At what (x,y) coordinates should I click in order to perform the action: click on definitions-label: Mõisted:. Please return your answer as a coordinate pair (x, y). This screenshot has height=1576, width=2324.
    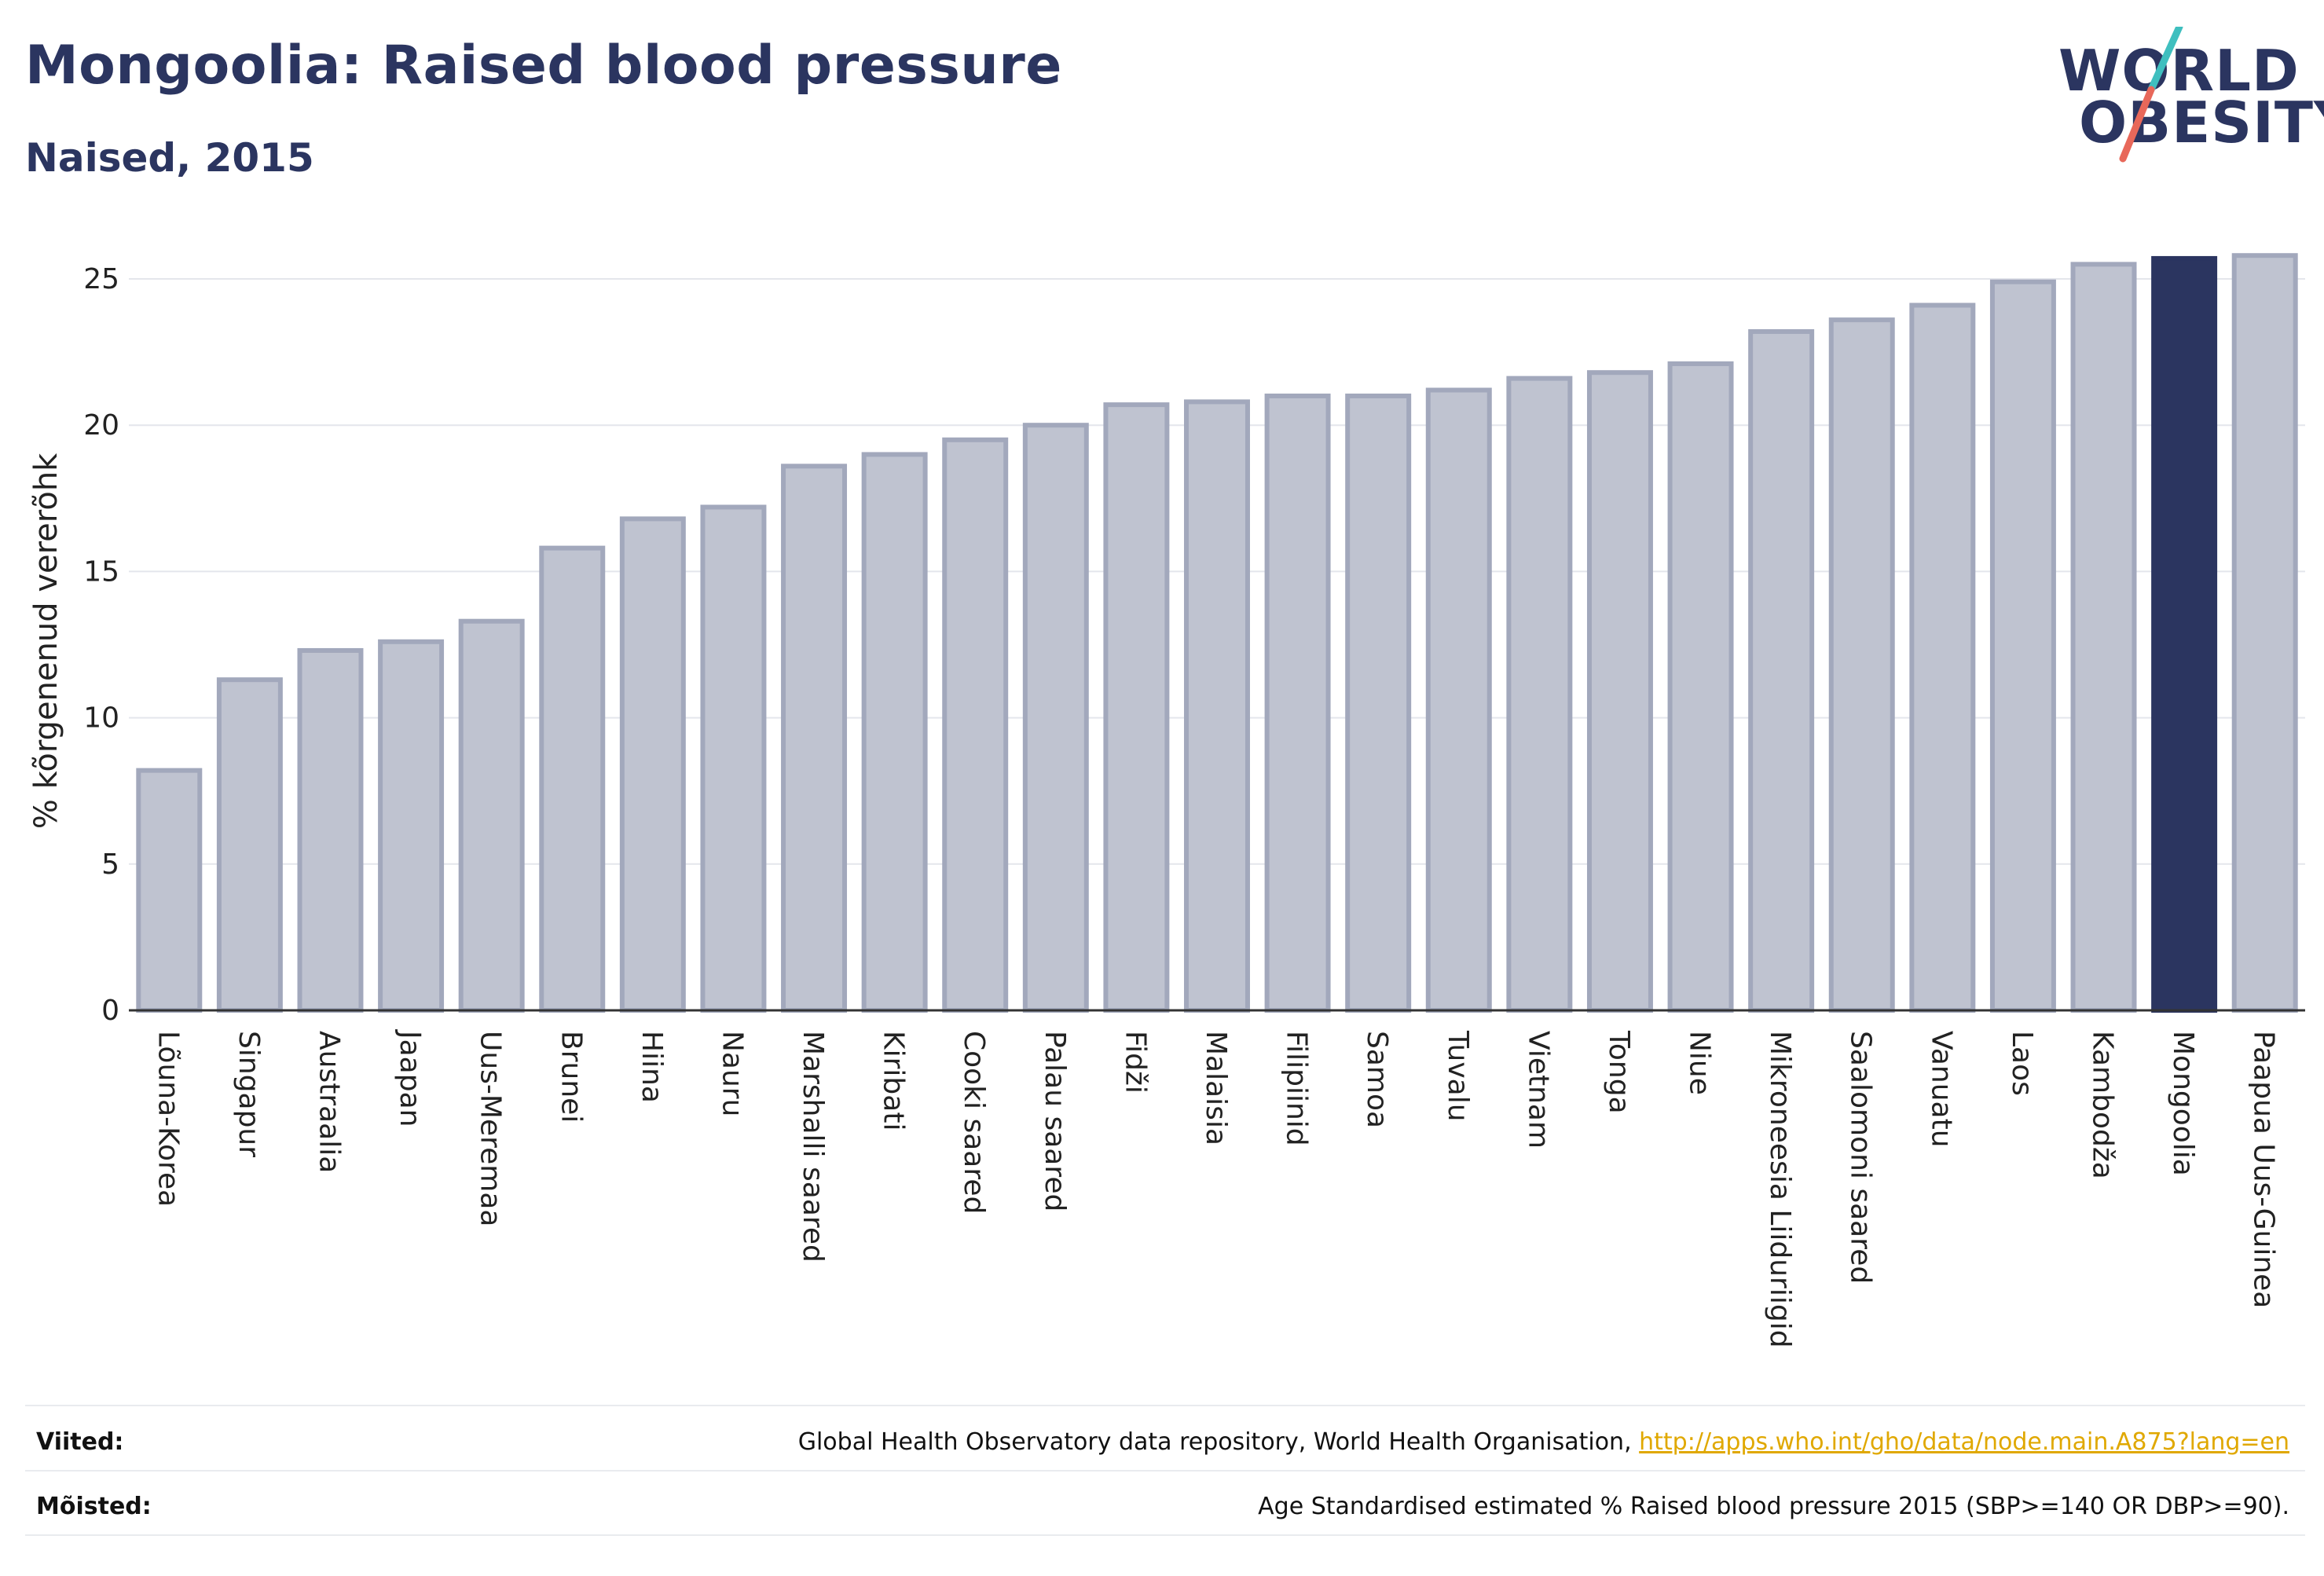
    Looking at the image, I should click on (94, 1506).